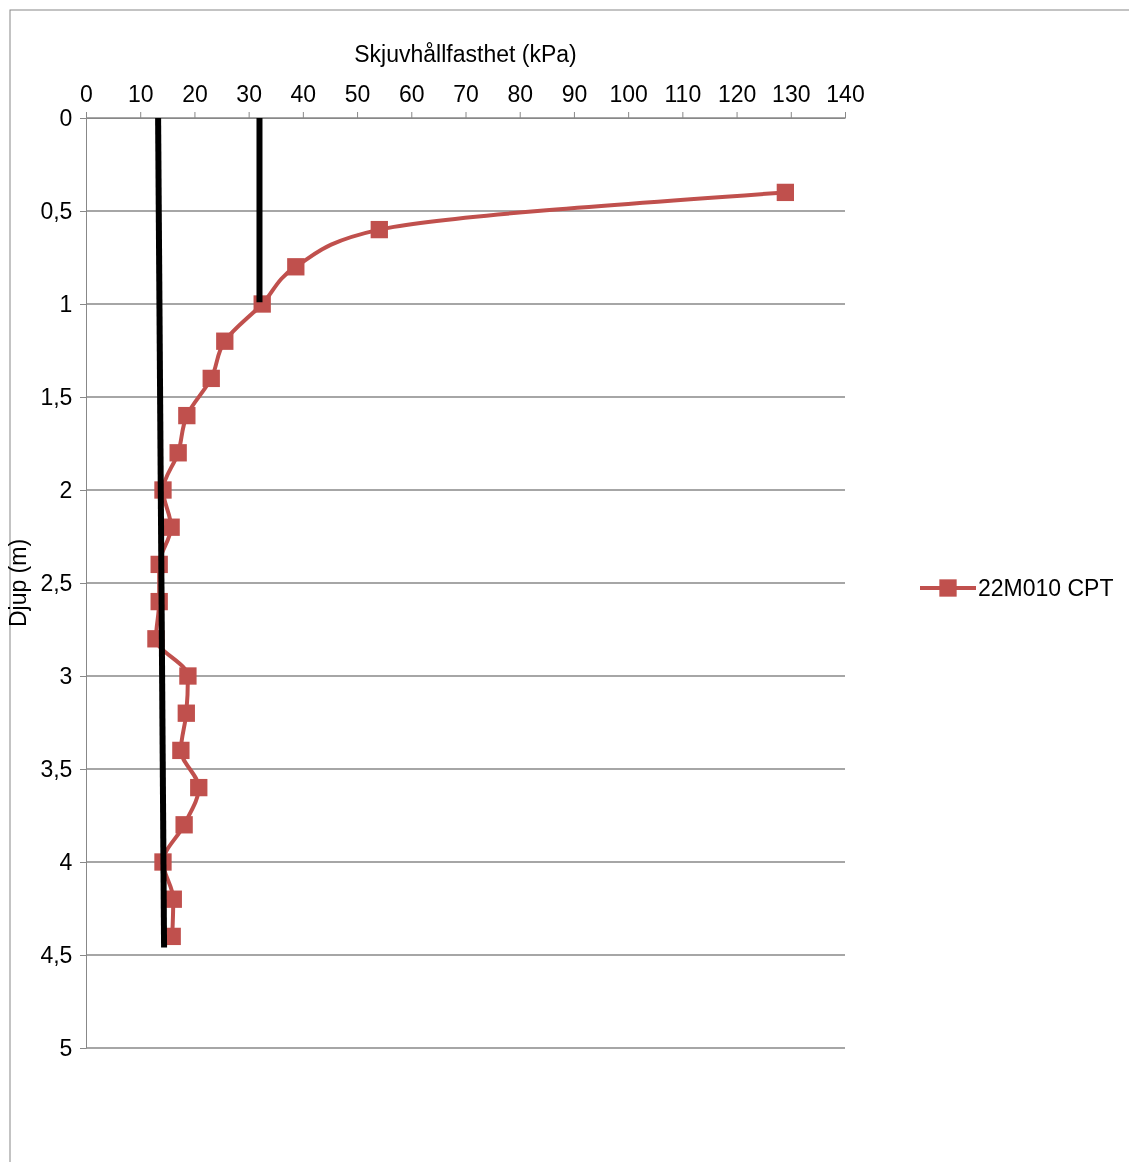 The height and width of the screenshot is (1162, 1129). I want to click on y-tick-label: 3,5, so click(56, 768).